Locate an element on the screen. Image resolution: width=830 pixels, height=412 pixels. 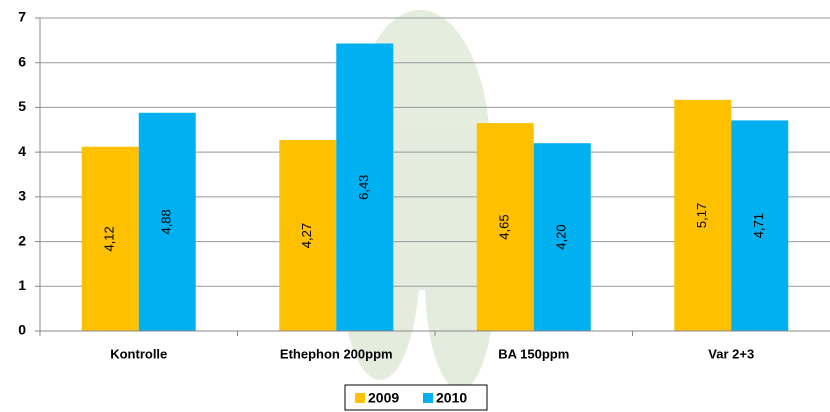
value-label: 5,17 is located at coordinates (701, 215).